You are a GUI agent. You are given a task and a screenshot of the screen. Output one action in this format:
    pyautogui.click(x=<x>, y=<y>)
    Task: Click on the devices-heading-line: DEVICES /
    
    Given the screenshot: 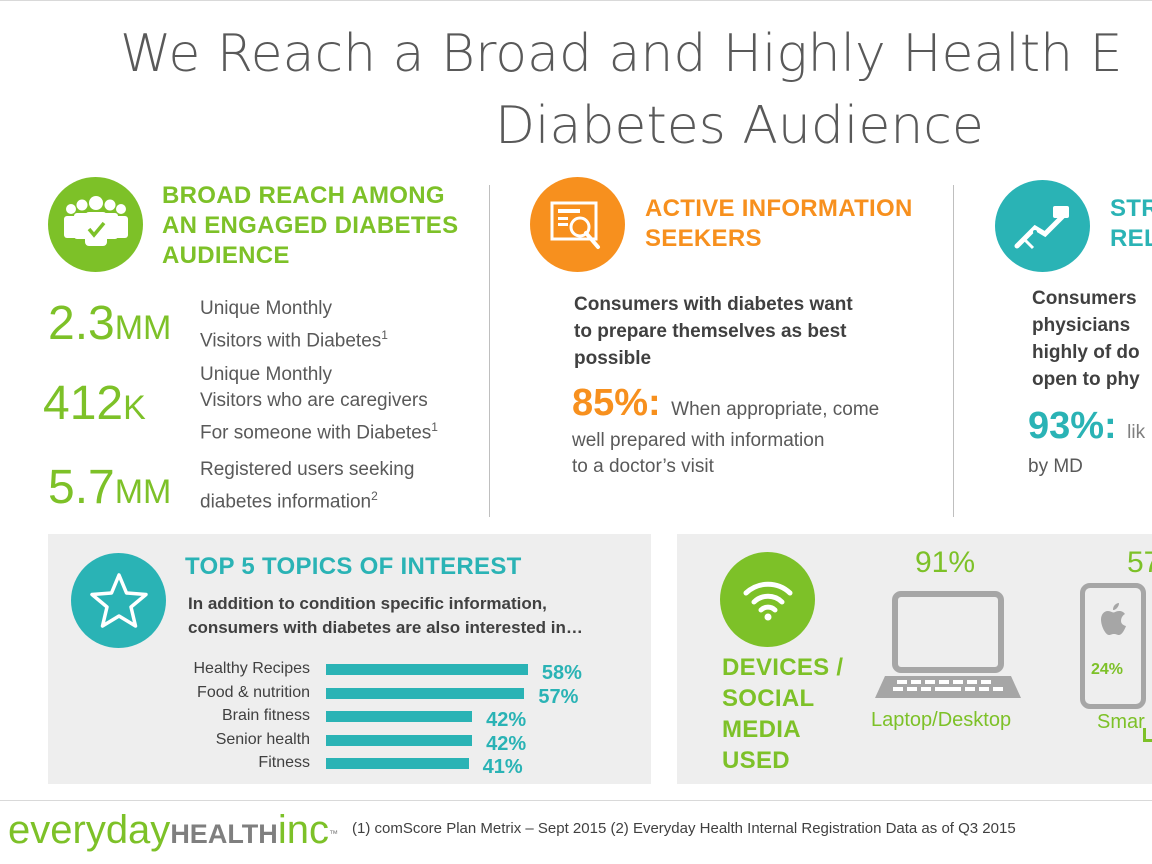 What is the action you would take?
    pyautogui.click(x=783, y=667)
    